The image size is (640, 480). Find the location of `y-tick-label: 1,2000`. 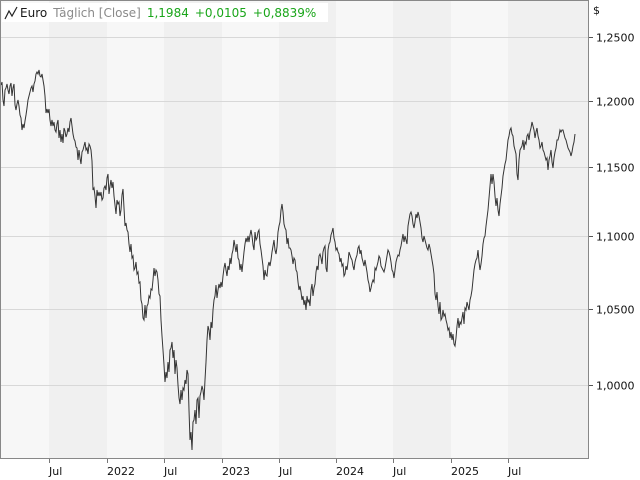

y-tick-label: 1,2000 is located at coordinates (615, 102).